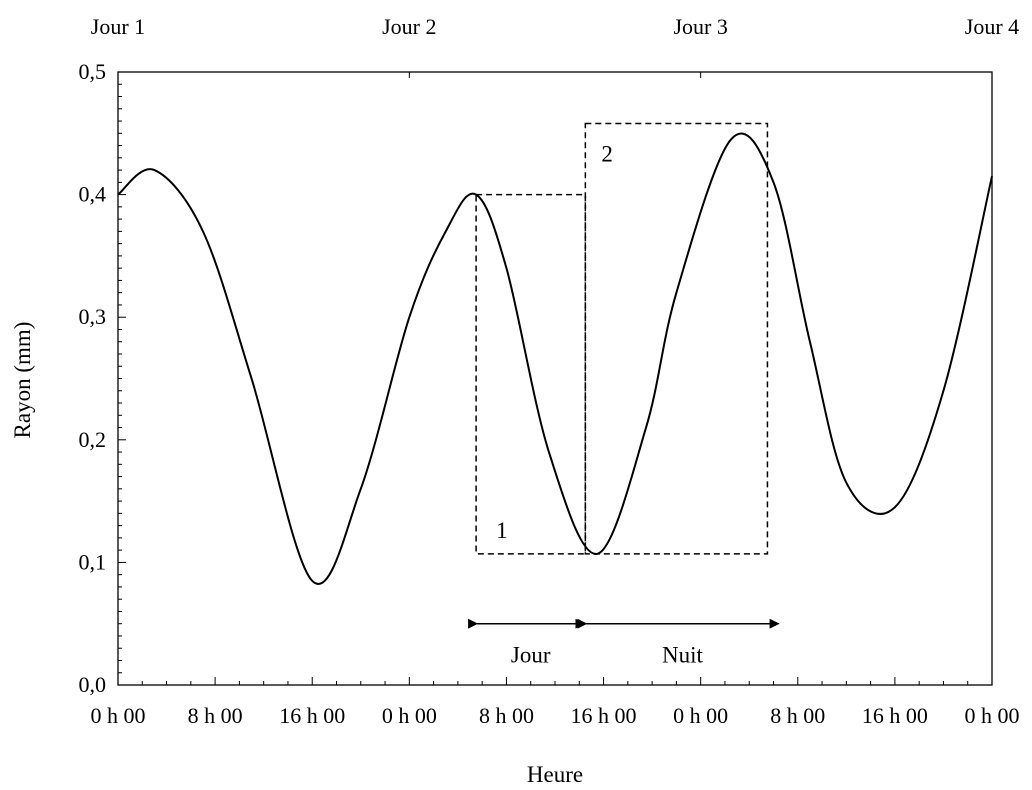 The image size is (1032, 790). Describe the element at coordinates (409, 26) in the screenshot. I see `top-day-label: Jour 2` at that location.